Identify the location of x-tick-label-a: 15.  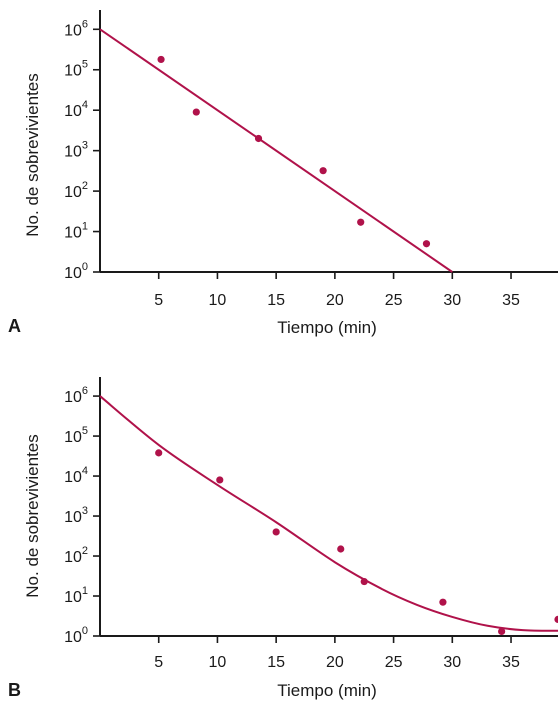
(276, 300).